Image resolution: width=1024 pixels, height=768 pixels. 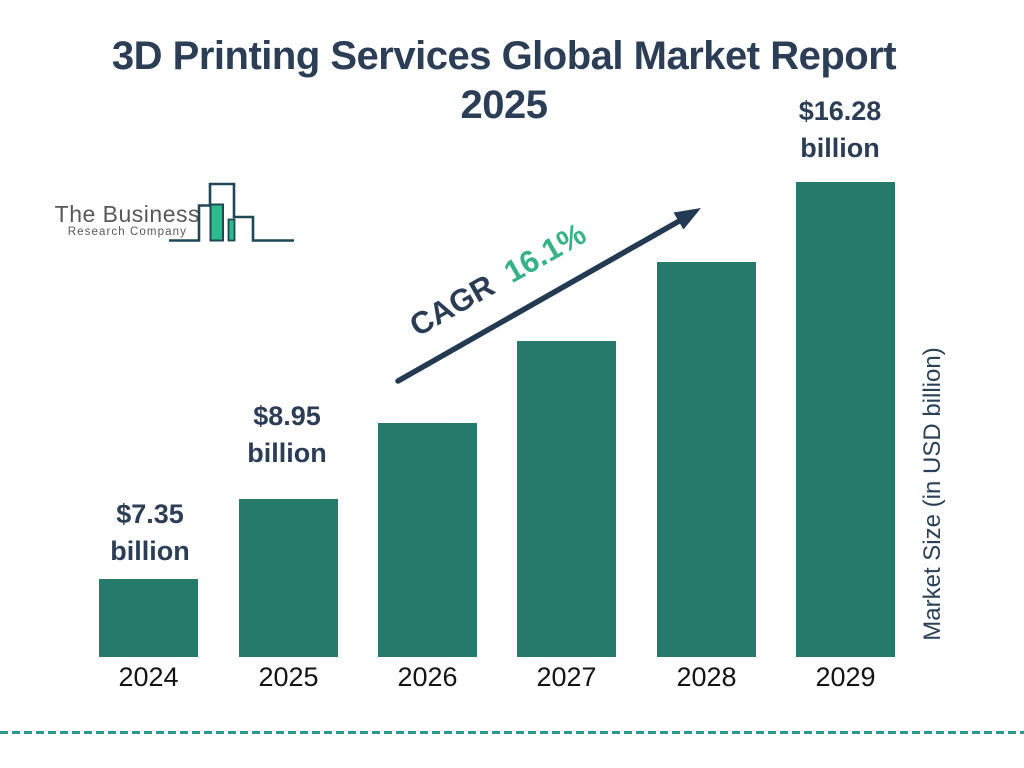 I want to click on x-axis-label-2026: 2026, so click(x=427, y=677).